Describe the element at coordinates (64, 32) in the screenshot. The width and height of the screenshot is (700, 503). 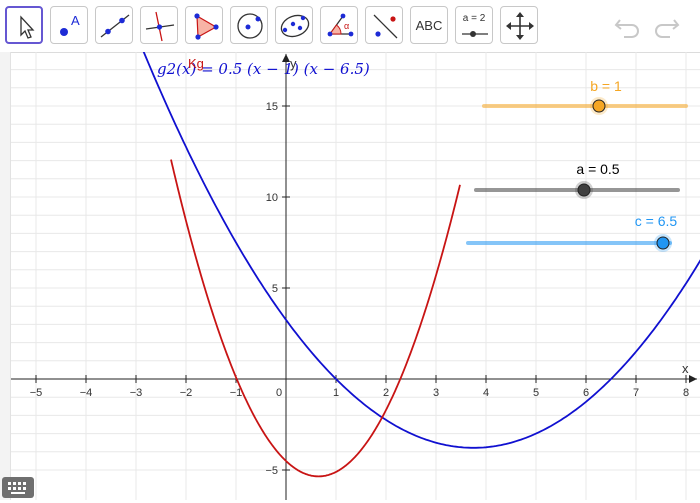
I see `point-icon` at that location.